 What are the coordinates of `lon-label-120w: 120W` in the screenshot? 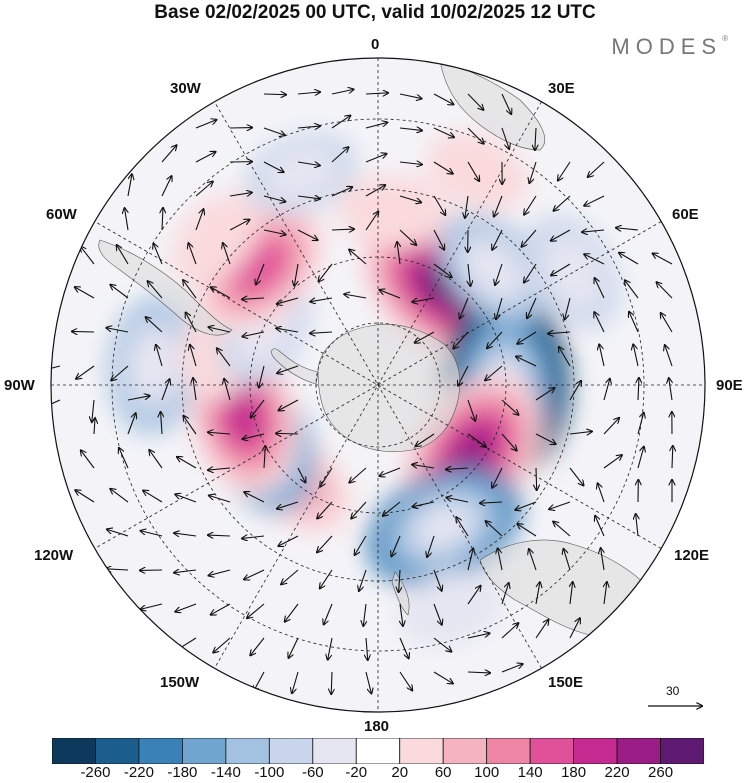 It's located at (54, 555).